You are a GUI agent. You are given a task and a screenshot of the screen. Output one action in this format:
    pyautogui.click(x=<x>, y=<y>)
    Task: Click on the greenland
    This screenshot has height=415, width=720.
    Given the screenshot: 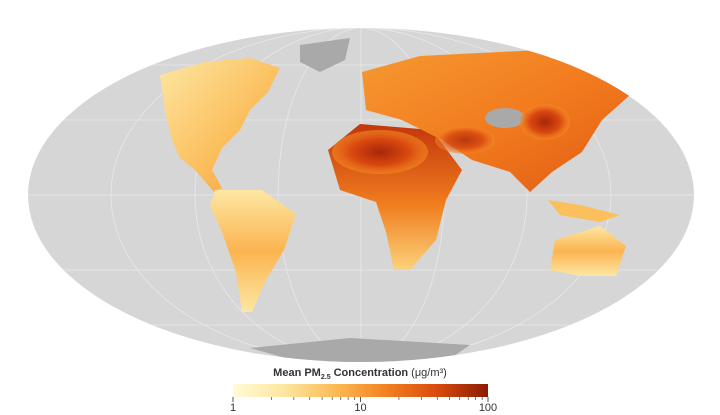 What is the action you would take?
    pyautogui.click(x=325, y=55)
    